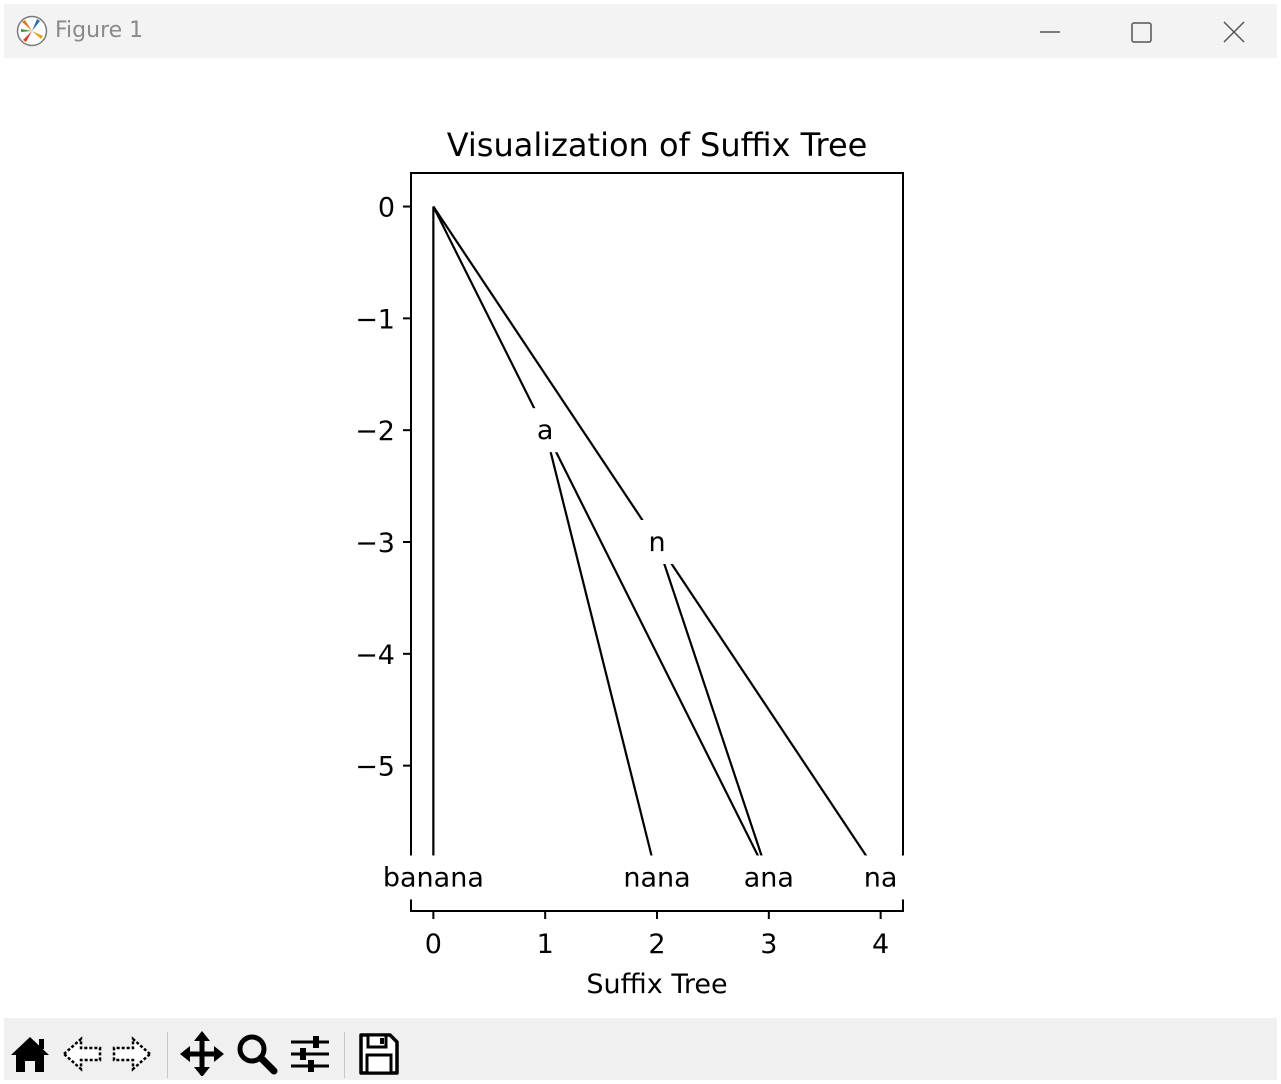 The image size is (1281, 1084). I want to click on node-label-box-n, so click(657, 542).